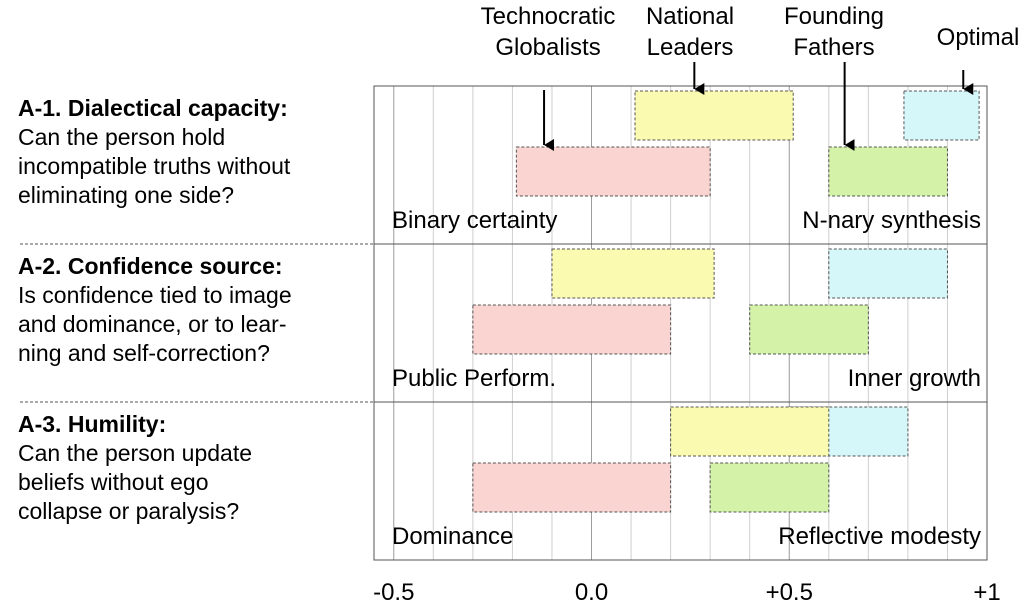  What do you see at coordinates (833, 47) in the screenshot?
I see `series-label-founding: Fathers` at bounding box center [833, 47].